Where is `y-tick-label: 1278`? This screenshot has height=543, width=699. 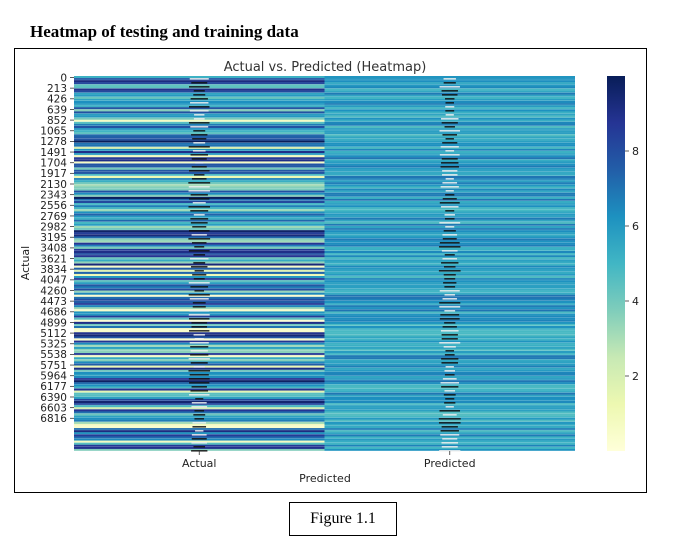 y-tick-label: 1278 is located at coordinates (53, 142).